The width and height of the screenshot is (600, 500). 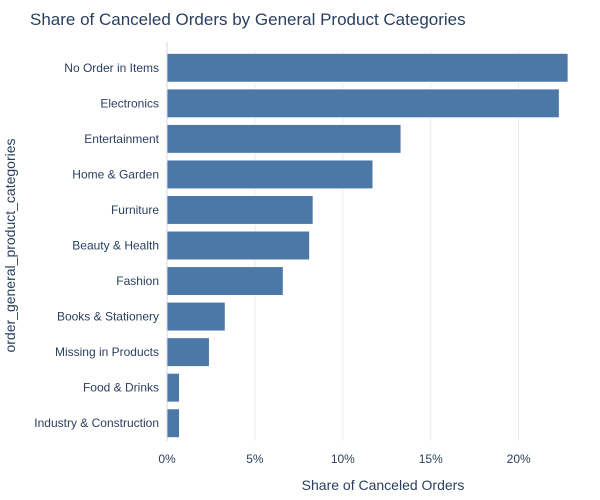 What do you see at coordinates (96, 423) in the screenshot?
I see `y-tick-label: Industry & Construction` at bounding box center [96, 423].